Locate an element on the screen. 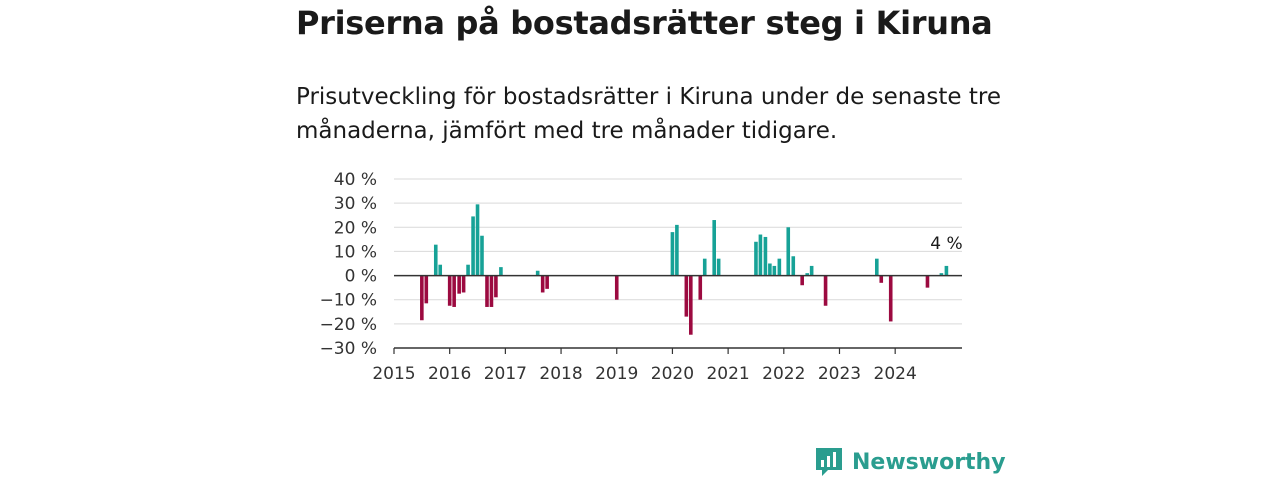  x-tick-label: 2019 is located at coordinates (616, 374).